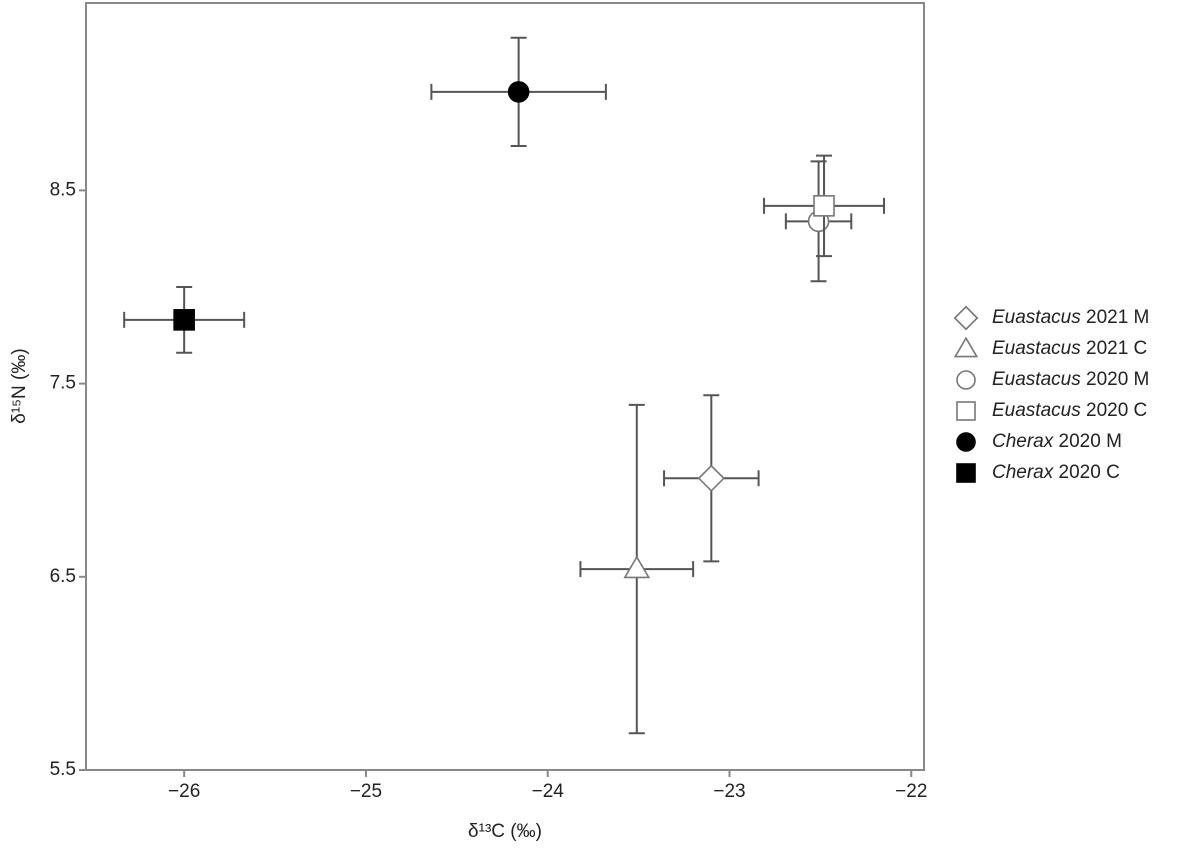 This screenshot has width=1199, height=851. Describe the element at coordinates (184, 791) in the screenshot. I see `x-tick-label: −26` at that location.